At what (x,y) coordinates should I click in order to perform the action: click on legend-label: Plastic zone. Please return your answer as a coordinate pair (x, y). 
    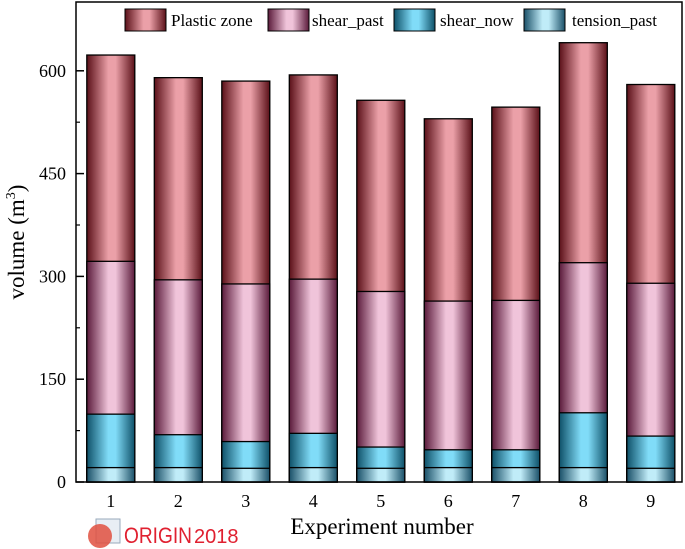
    Looking at the image, I should click on (212, 20).